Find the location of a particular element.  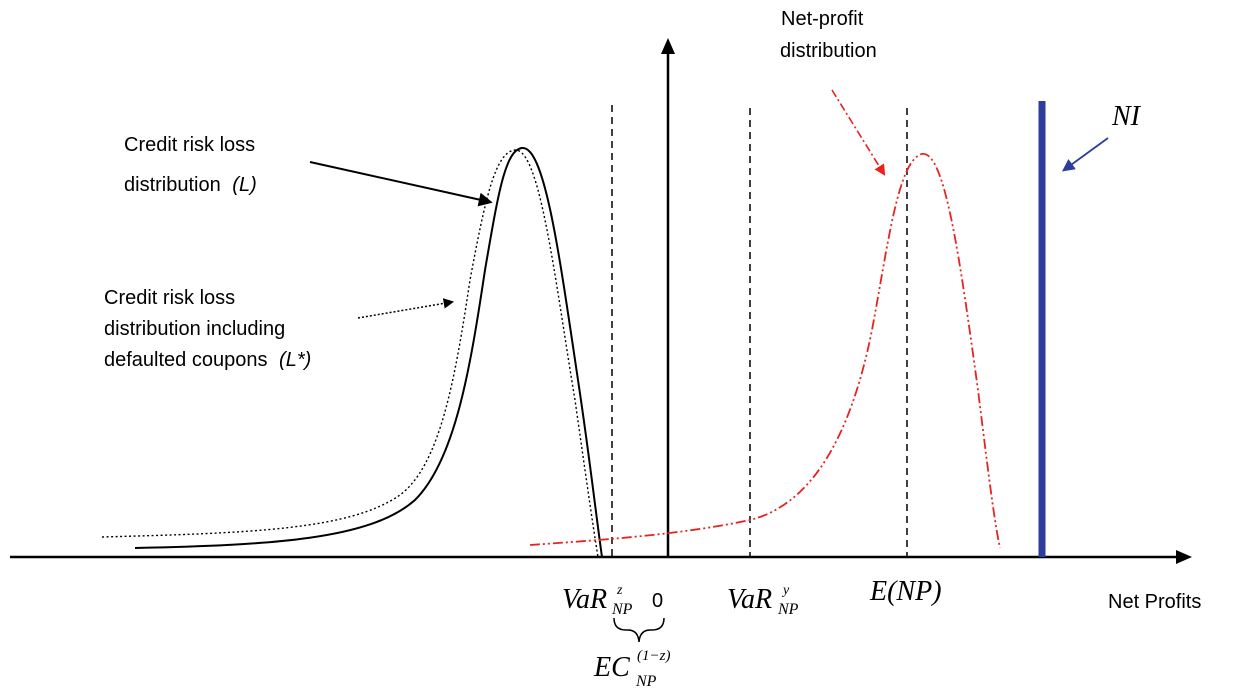

enp-label: E(NP) is located at coordinates (905, 591).